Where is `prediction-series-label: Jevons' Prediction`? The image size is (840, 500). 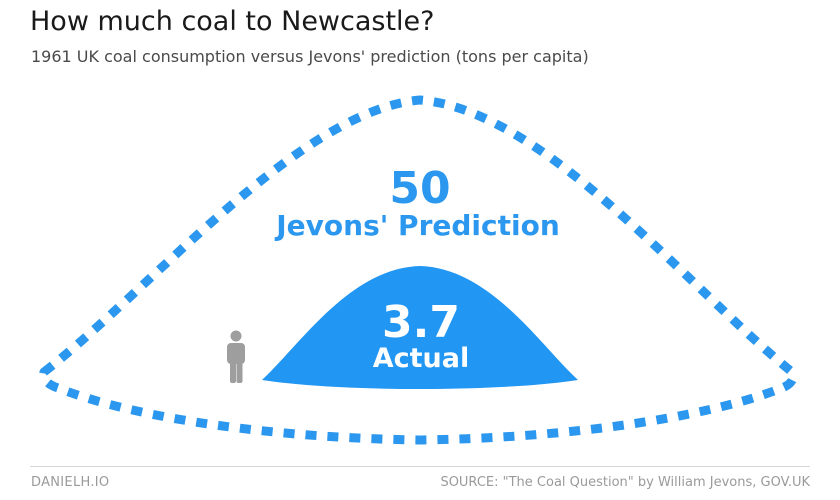
prediction-series-label: Jevons' Prediction is located at coordinates (417, 225).